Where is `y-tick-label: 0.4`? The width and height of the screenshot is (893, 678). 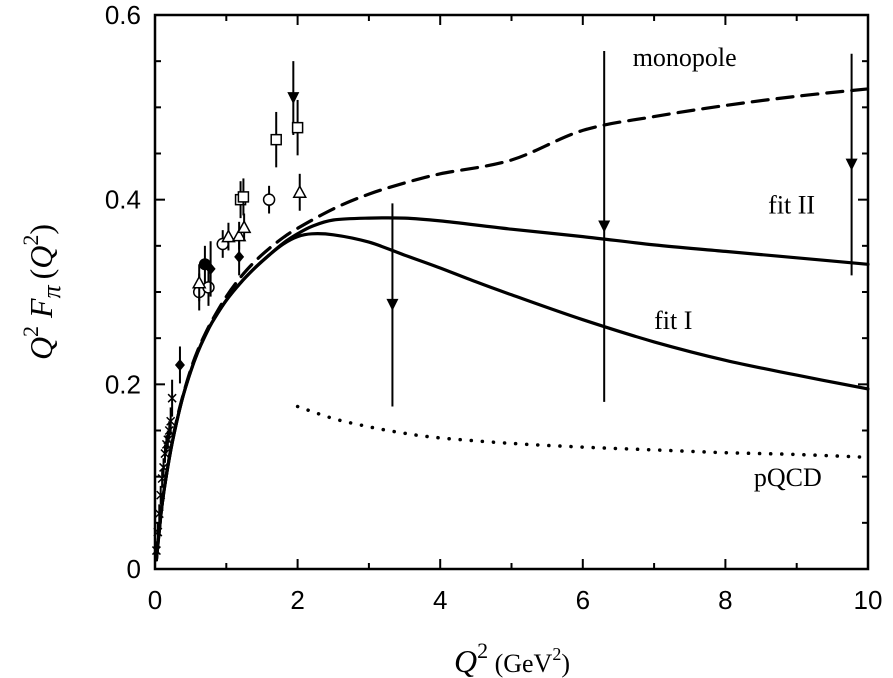 y-tick-label: 0.4 is located at coordinates (123, 200).